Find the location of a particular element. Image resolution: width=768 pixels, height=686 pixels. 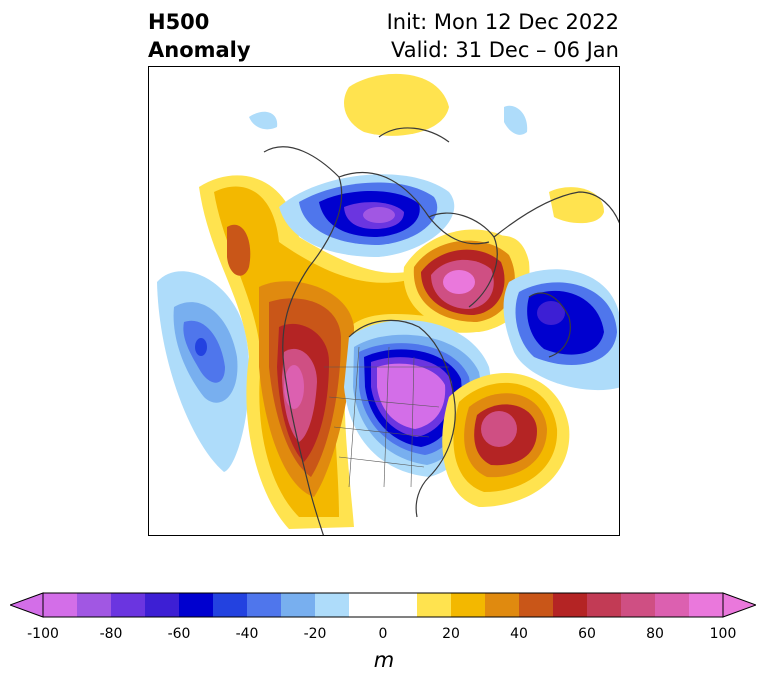

colorbar-tick-label: -80 is located at coordinates (111, 634).